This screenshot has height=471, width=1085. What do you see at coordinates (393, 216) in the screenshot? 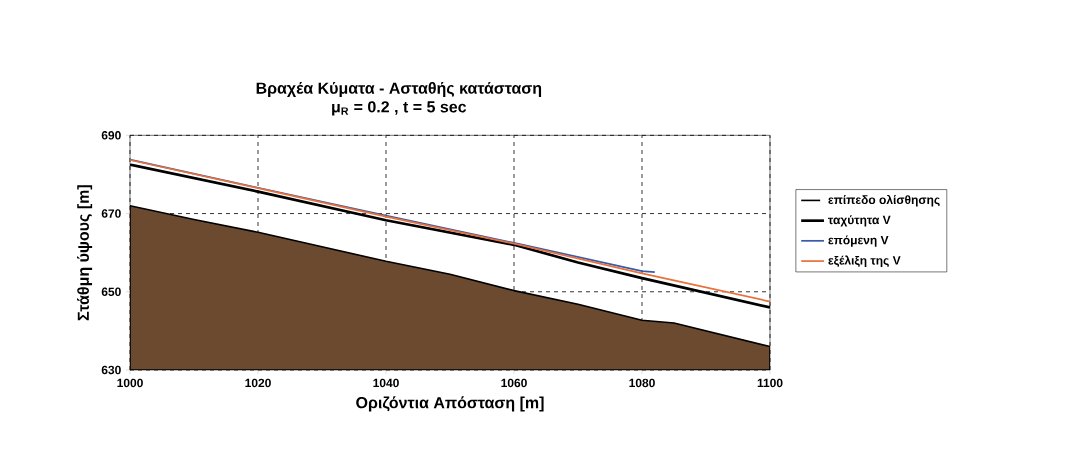
I see `line-series` at bounding box center [393, 216].